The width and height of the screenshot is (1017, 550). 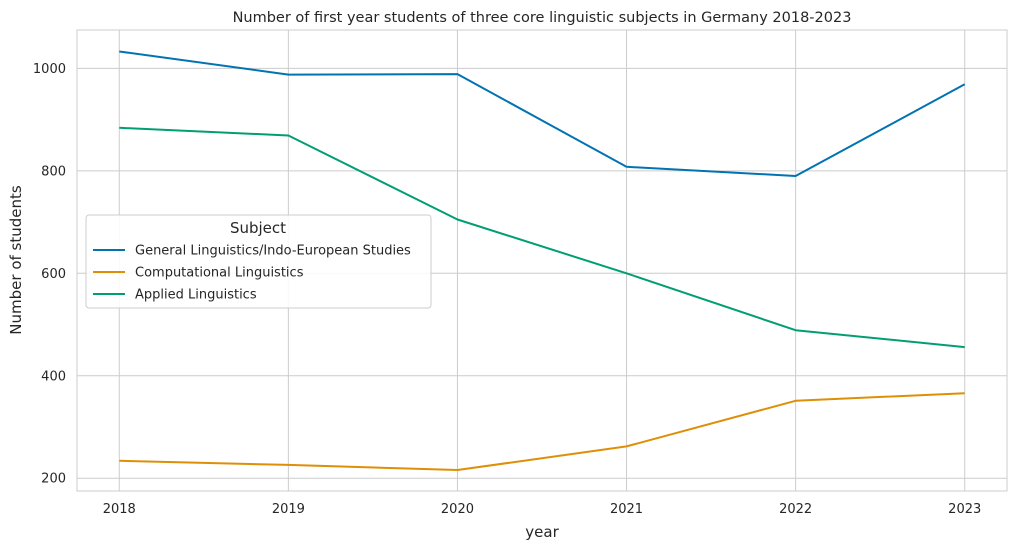 I want to click on y-axis-ticks: 200 400 600 800 1000, so click(x=49, y=274).